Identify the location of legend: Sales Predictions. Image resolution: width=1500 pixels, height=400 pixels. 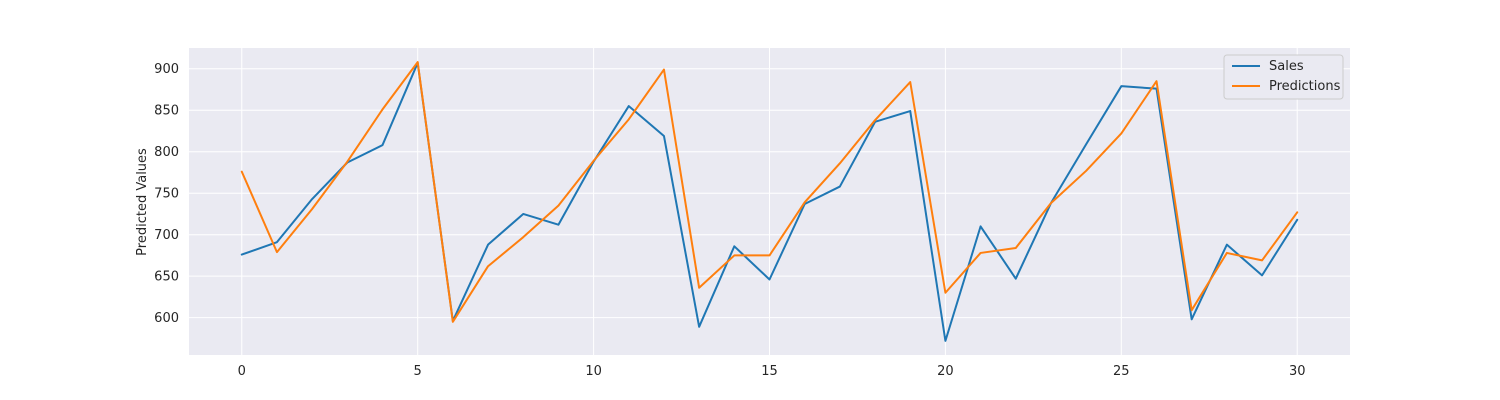
(1283, 77).